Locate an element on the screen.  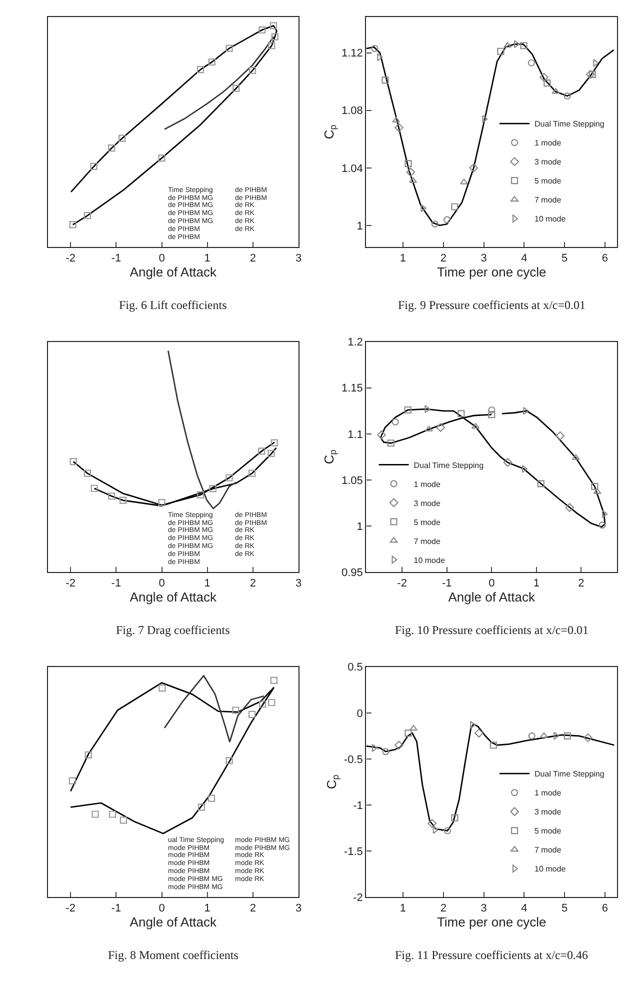
y-tick-label: -2 is located at coordinates (358, 898).